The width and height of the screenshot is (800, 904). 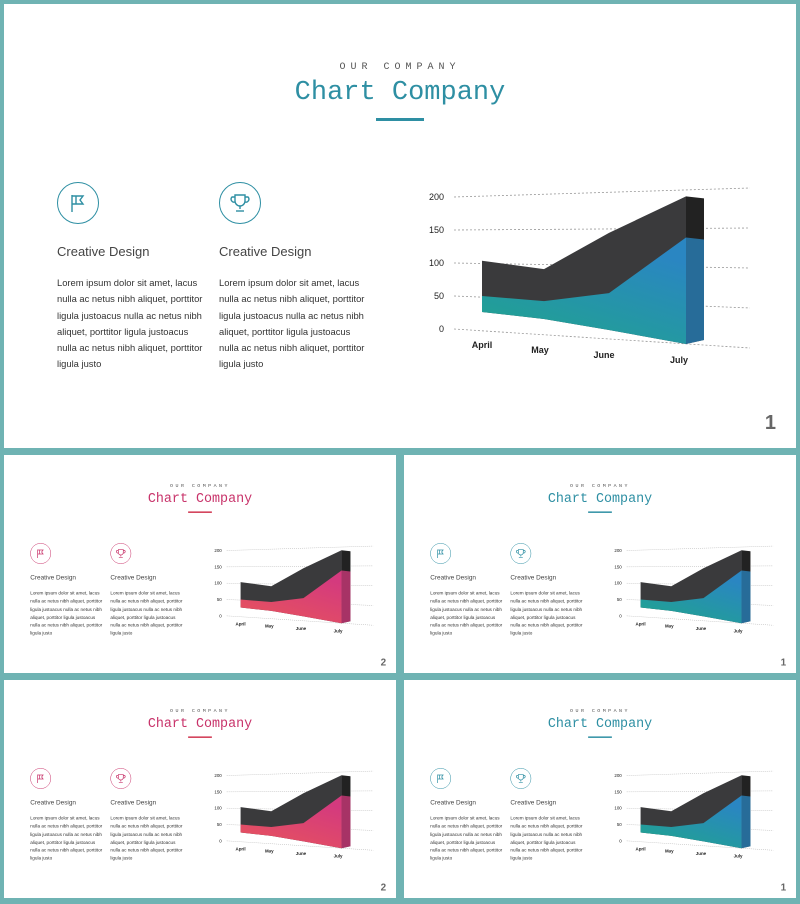 What do you see at coordinates (383, 662) in the screenshot?
I see `slide-number: 2` at bounding box center [383, 662].